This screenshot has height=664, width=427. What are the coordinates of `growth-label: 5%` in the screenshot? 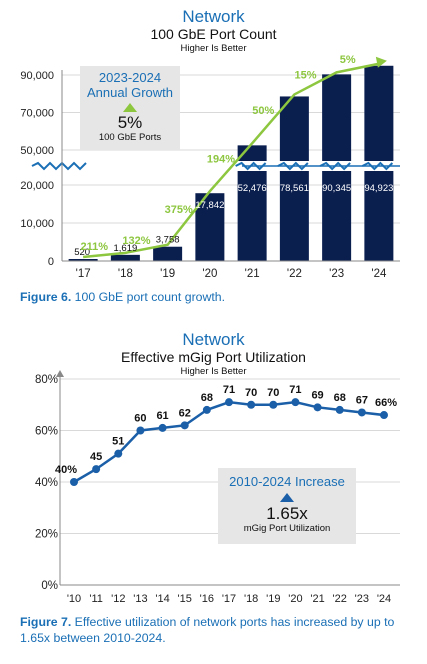 It's located at (348, 60).